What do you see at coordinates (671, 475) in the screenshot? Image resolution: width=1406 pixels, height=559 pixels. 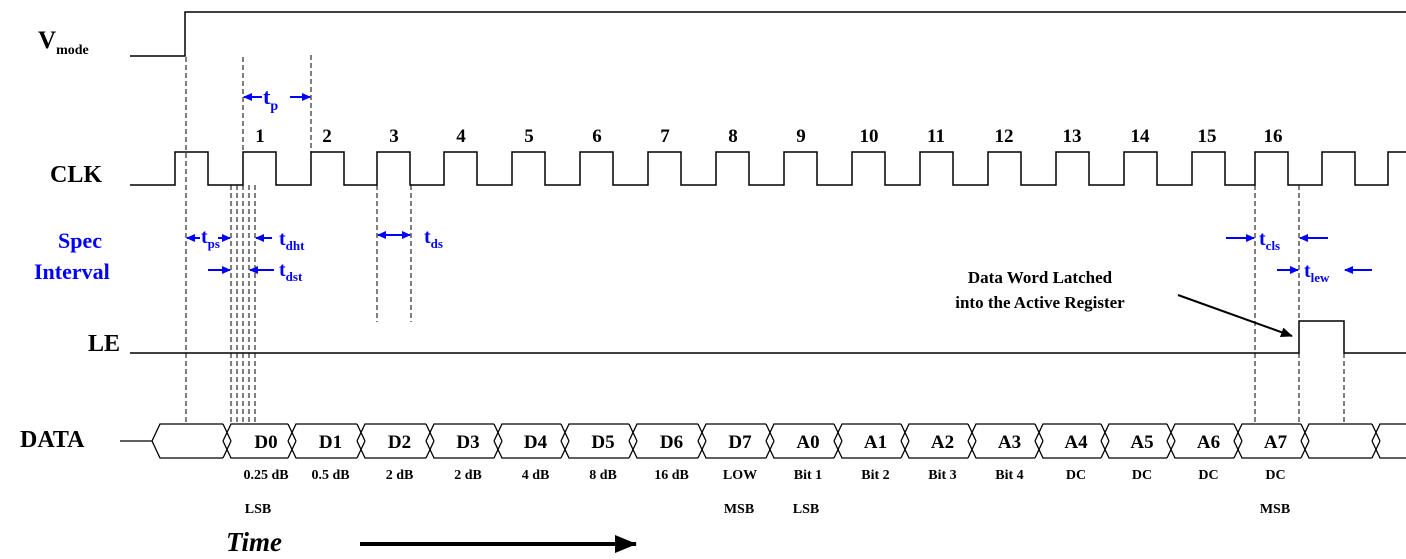 I see `bit-value: 16 dB` at bounding box center [671, 475].